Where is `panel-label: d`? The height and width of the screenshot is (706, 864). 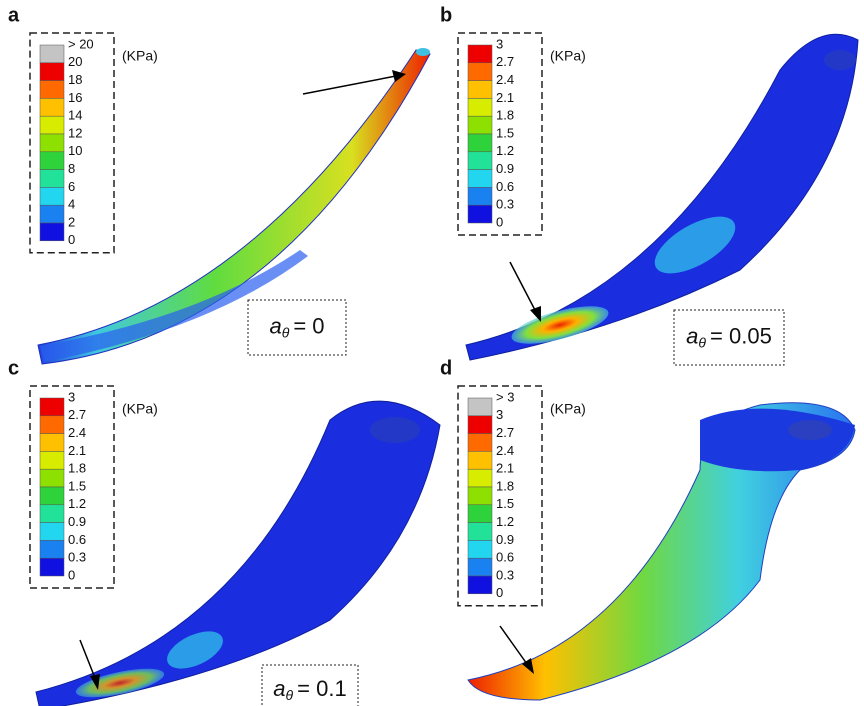
panel-label: d is located at coordinates (446, 368).